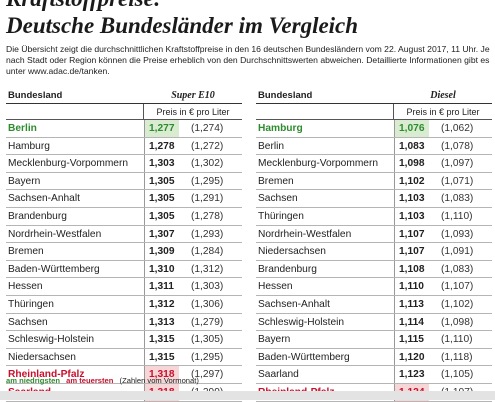 This screenshot has height=402, width=495. What do you see at coordinates (124, 146) in the screenshot?
I see `table-row: Hamburg 1,278 (1,272)` at bounding box center [124, 146].